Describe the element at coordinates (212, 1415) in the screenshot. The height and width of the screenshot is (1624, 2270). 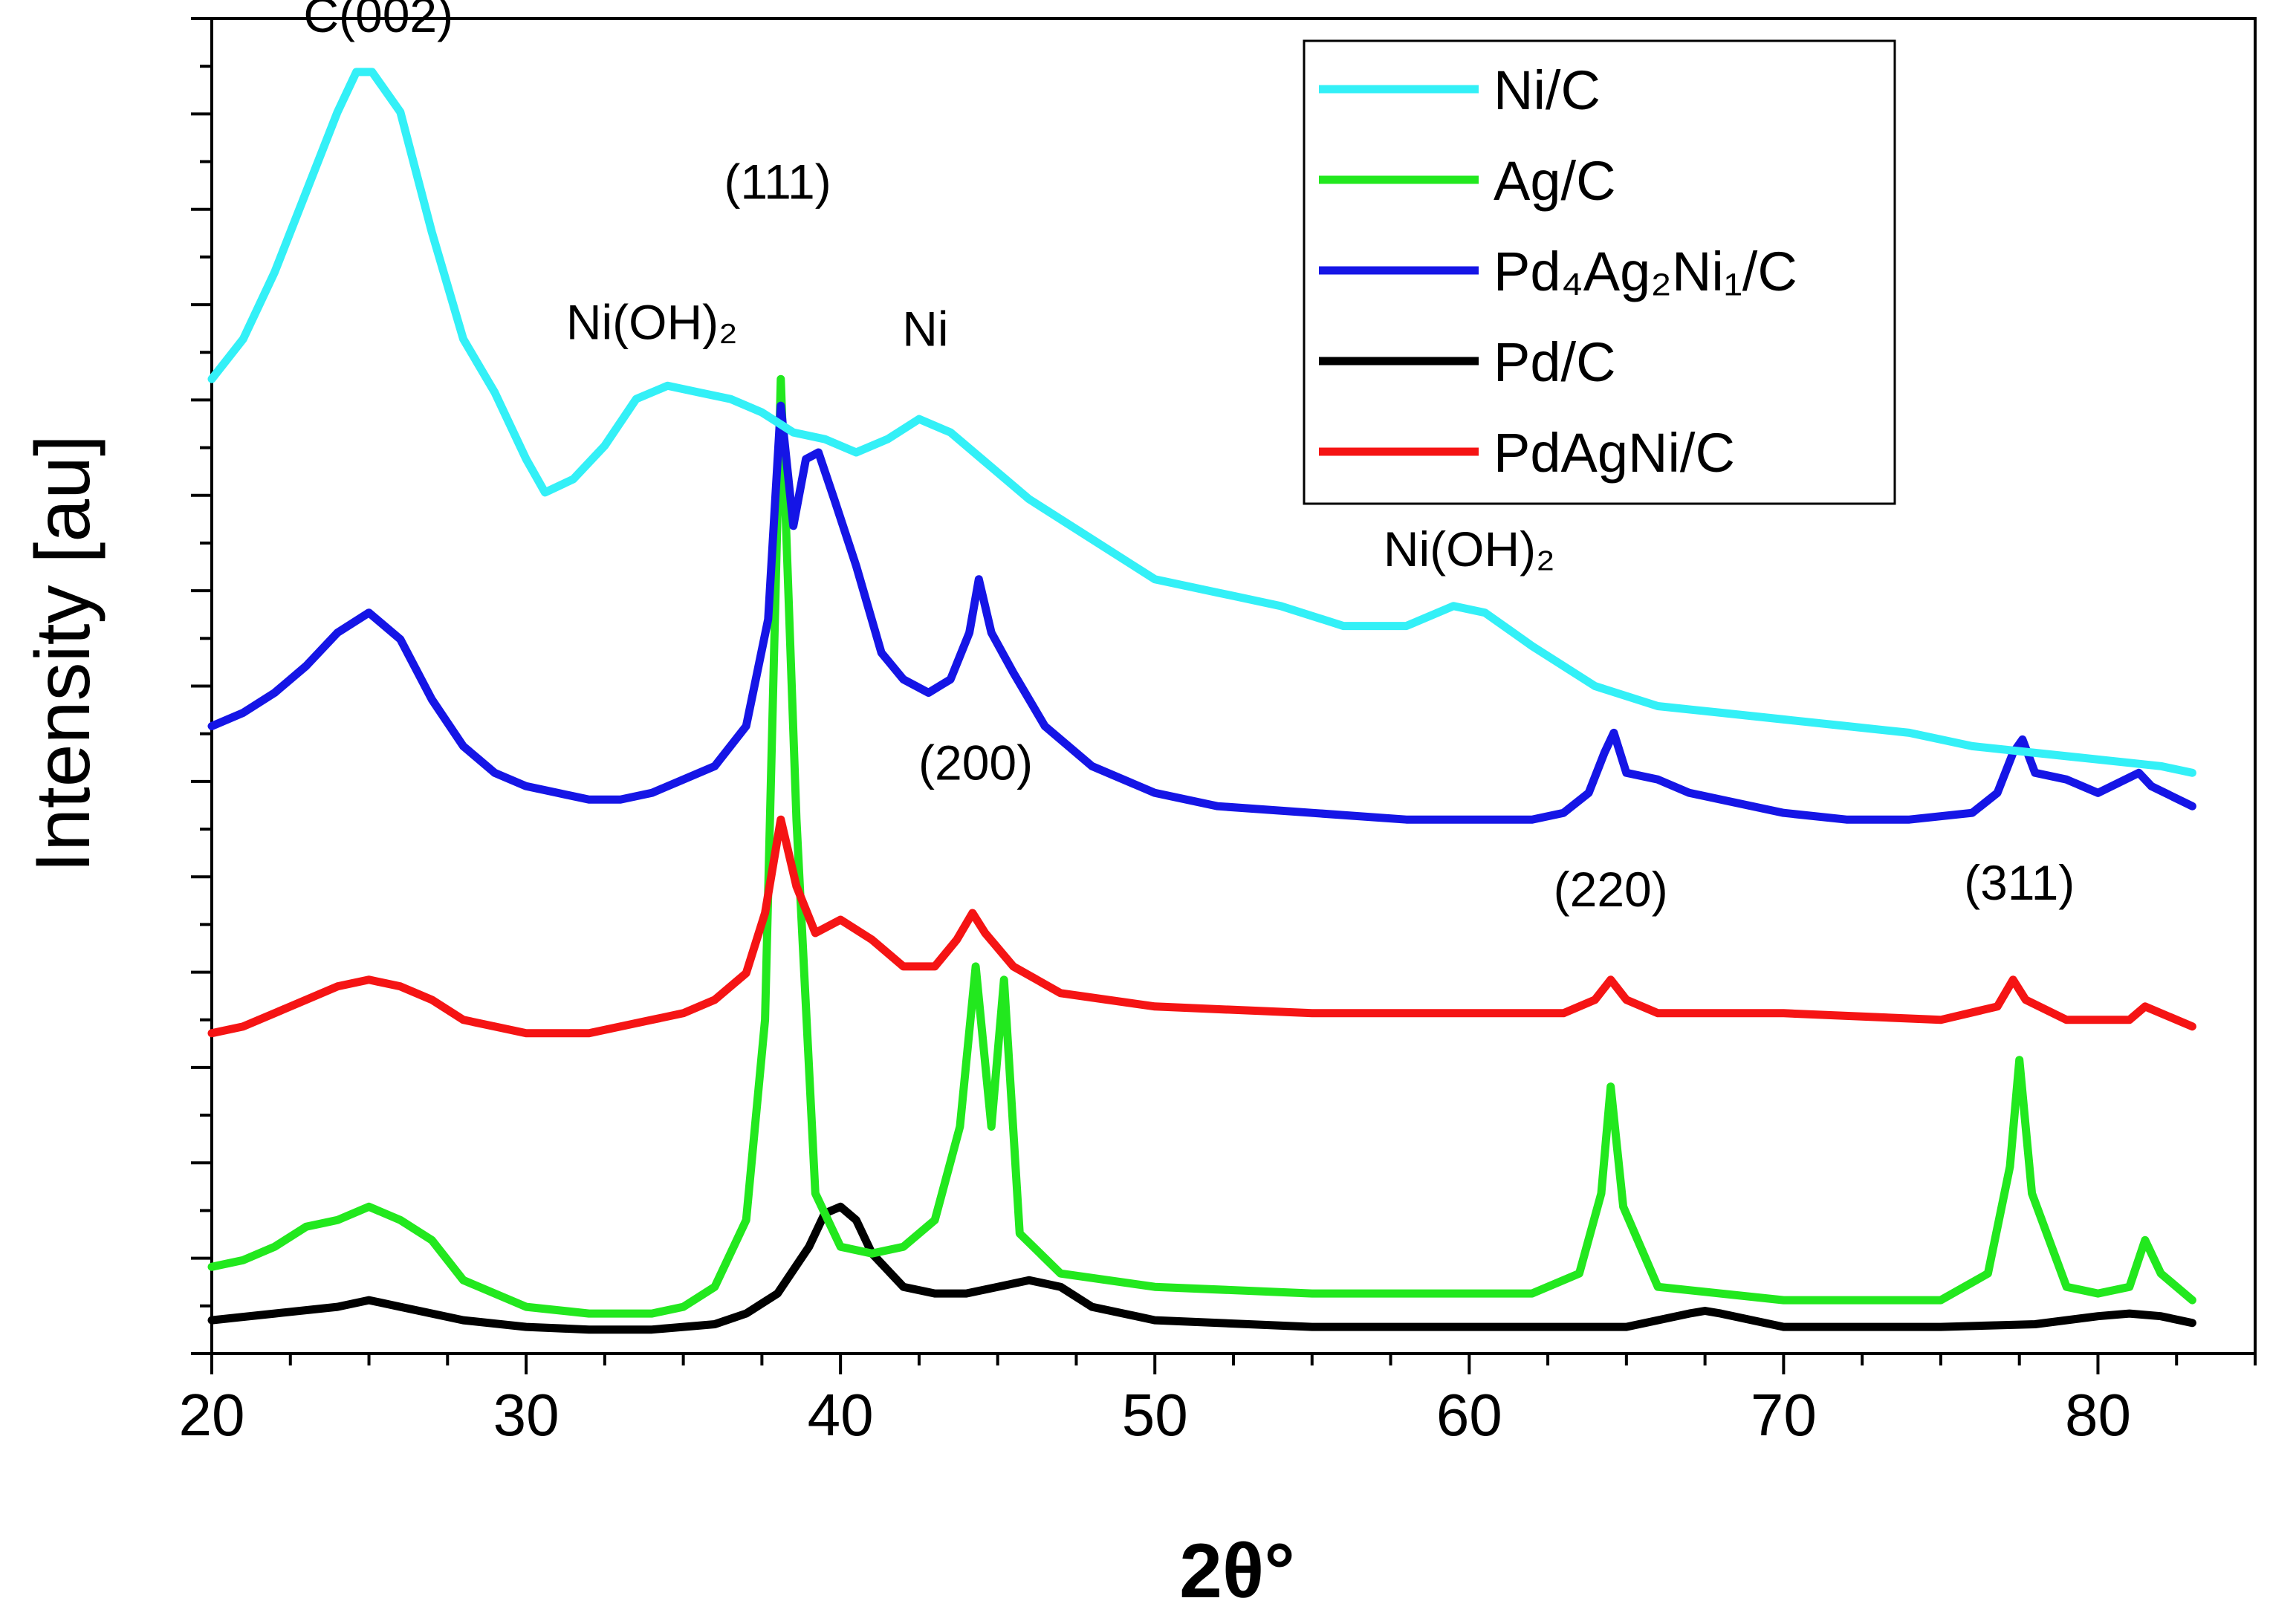
I see `x-tick-label: 20` at that location.